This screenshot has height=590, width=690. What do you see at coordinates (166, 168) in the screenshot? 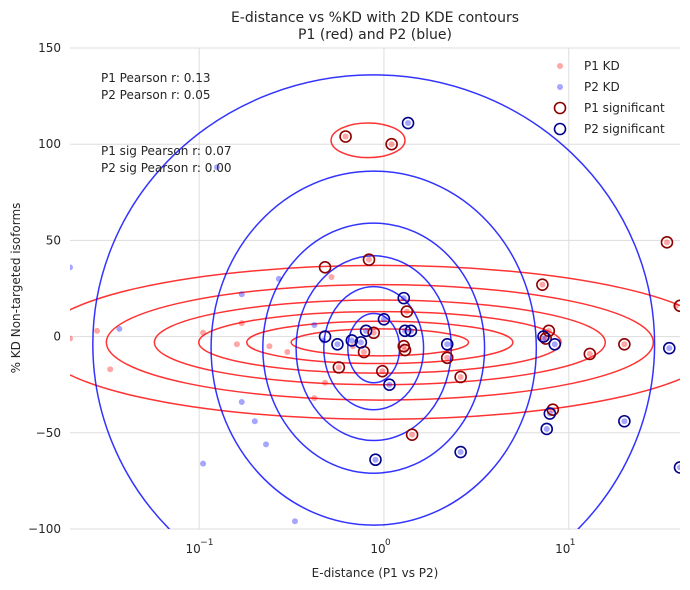
I see `annotation-p2-sig-pearson: P2 sig Pearson r: 0.00` at bounding box center [166, 168].